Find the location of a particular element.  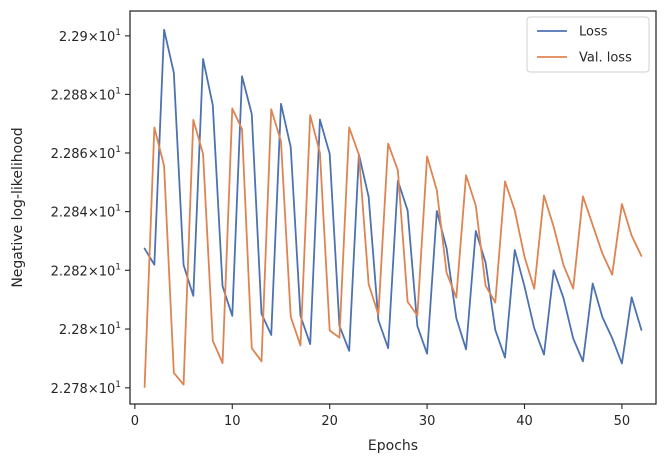

legend-label-val-loss: Val. loss is located at coordinates (605, 58).